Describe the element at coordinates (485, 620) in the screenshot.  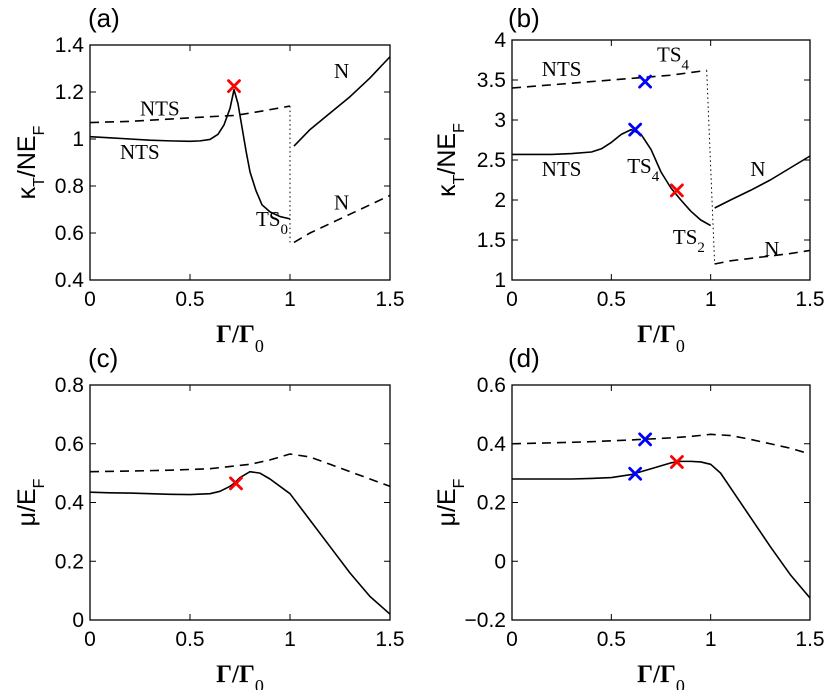
I see `y-tick-label: −0.2` at that location.